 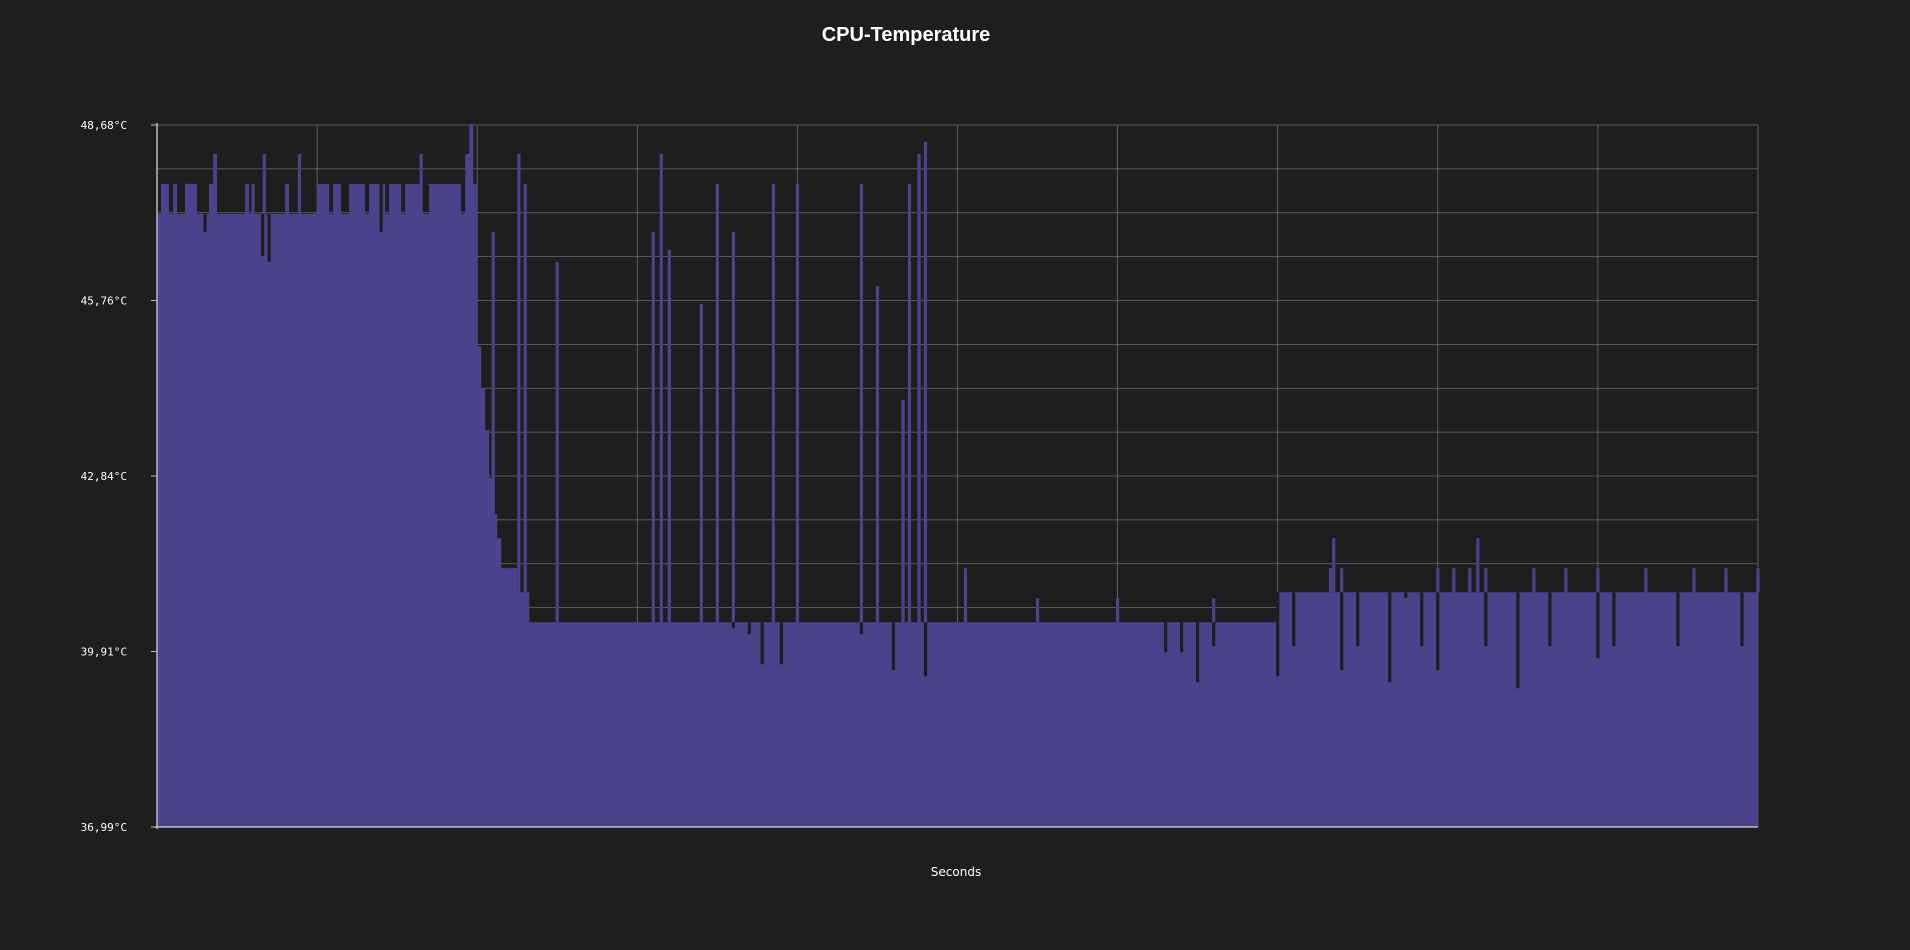 What do you see at coordinates (956, 872) in the screenshot?
I see `x-axis-label: Seconds` at bounding box center [956, 872].